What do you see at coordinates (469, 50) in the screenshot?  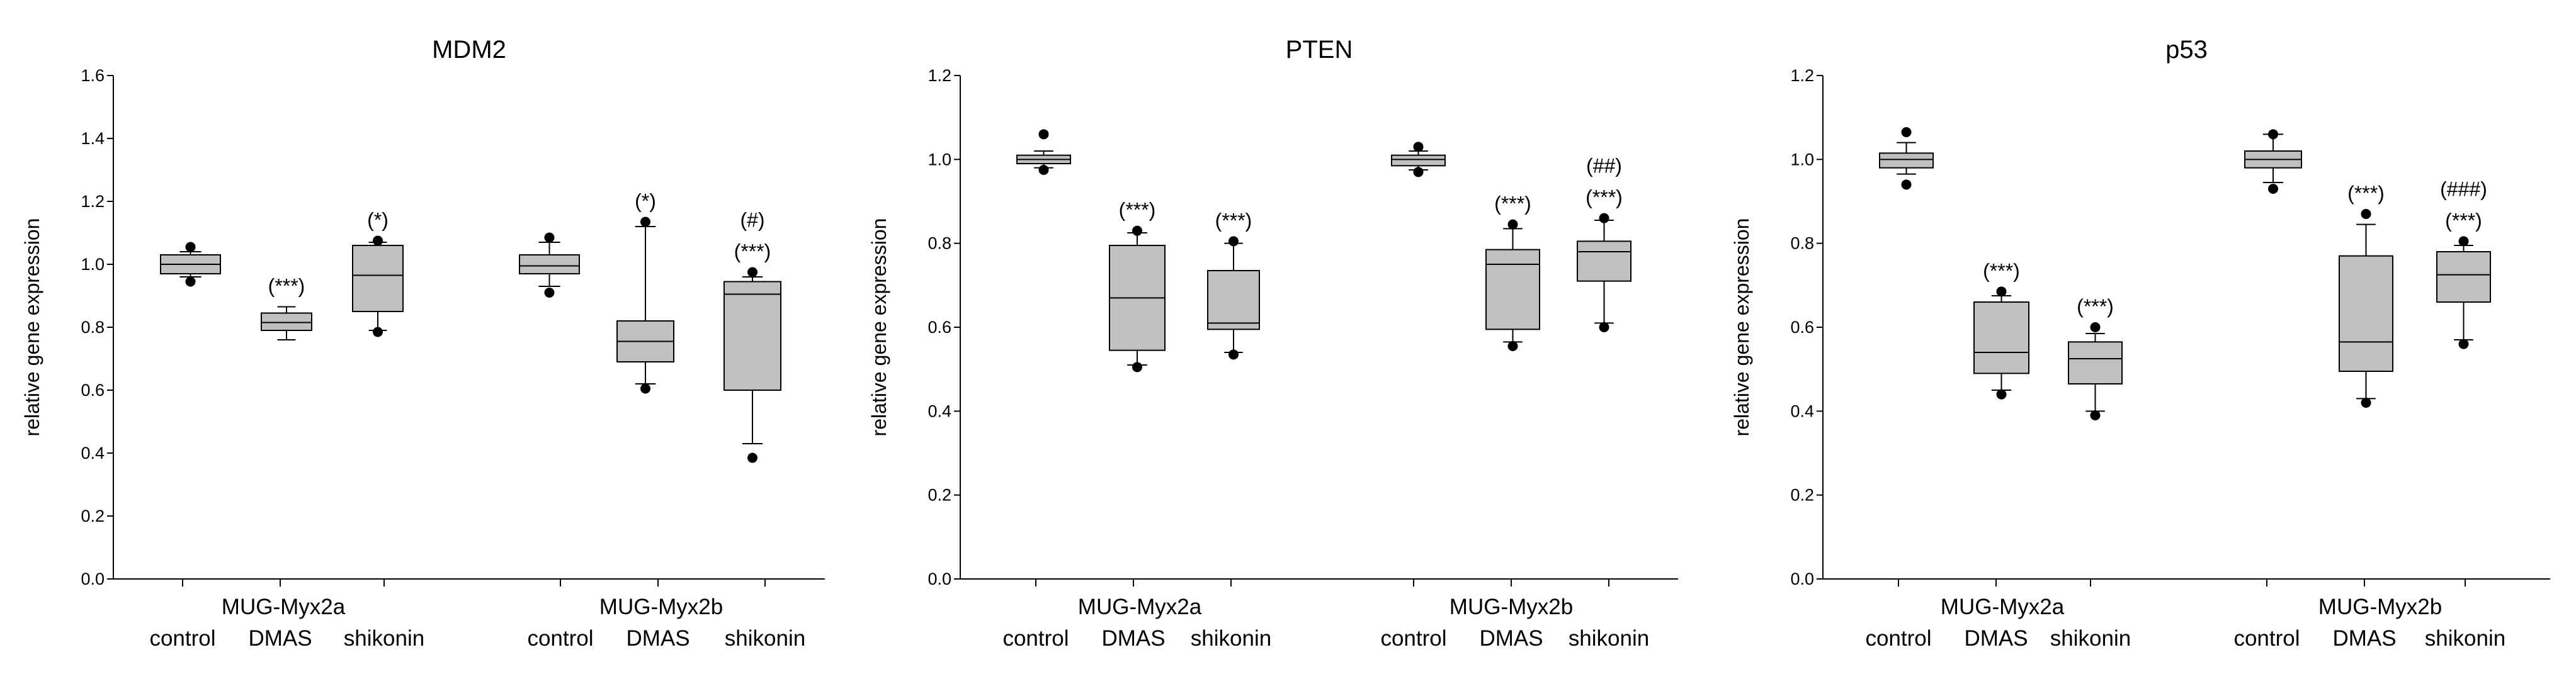 I see `chart-title: MDM2` at bounding box center [469, 50].